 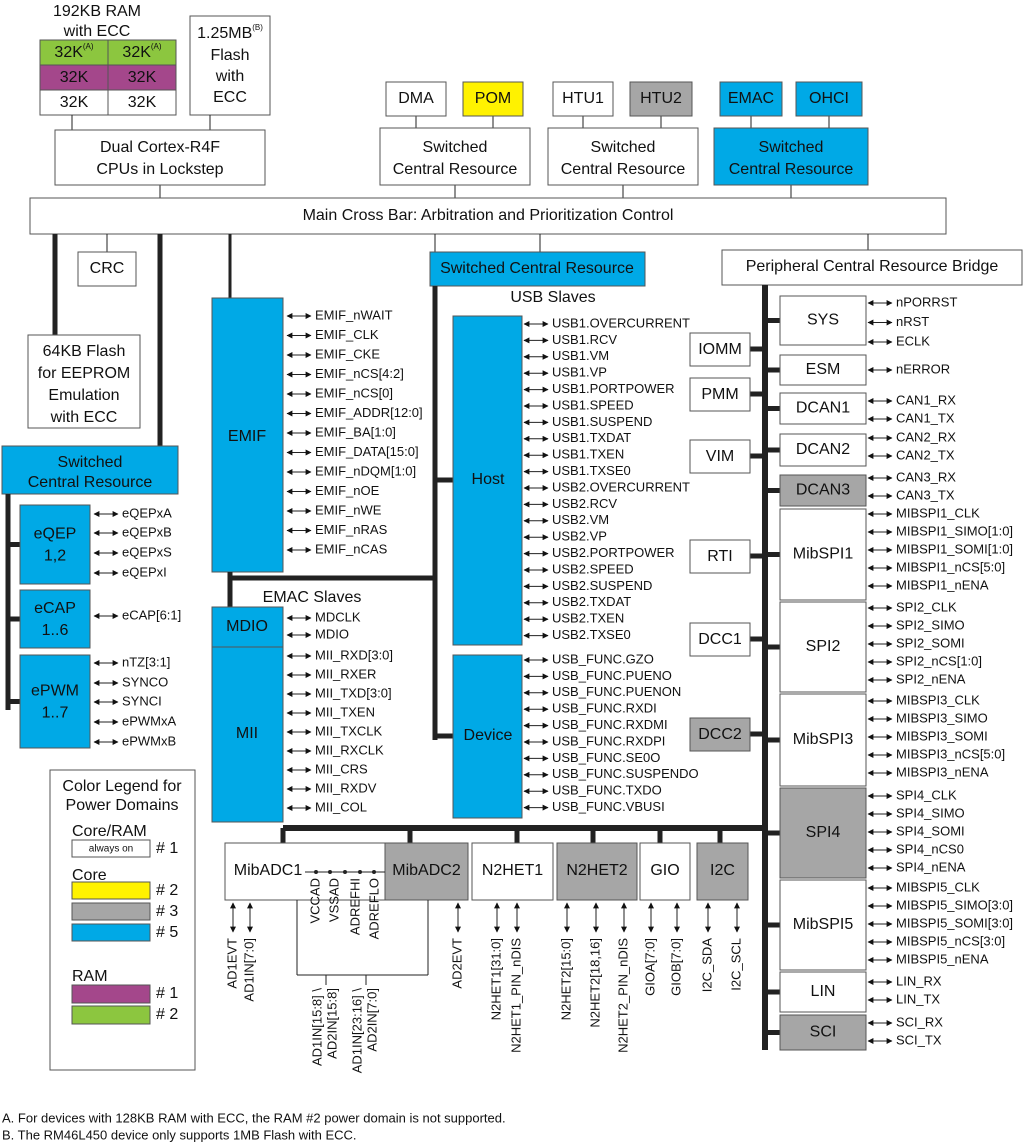 What do you see at coordinates (149, 740) in the screenshot?
I see `signal-label: ePWMxB` at bounding box center [149, 740].